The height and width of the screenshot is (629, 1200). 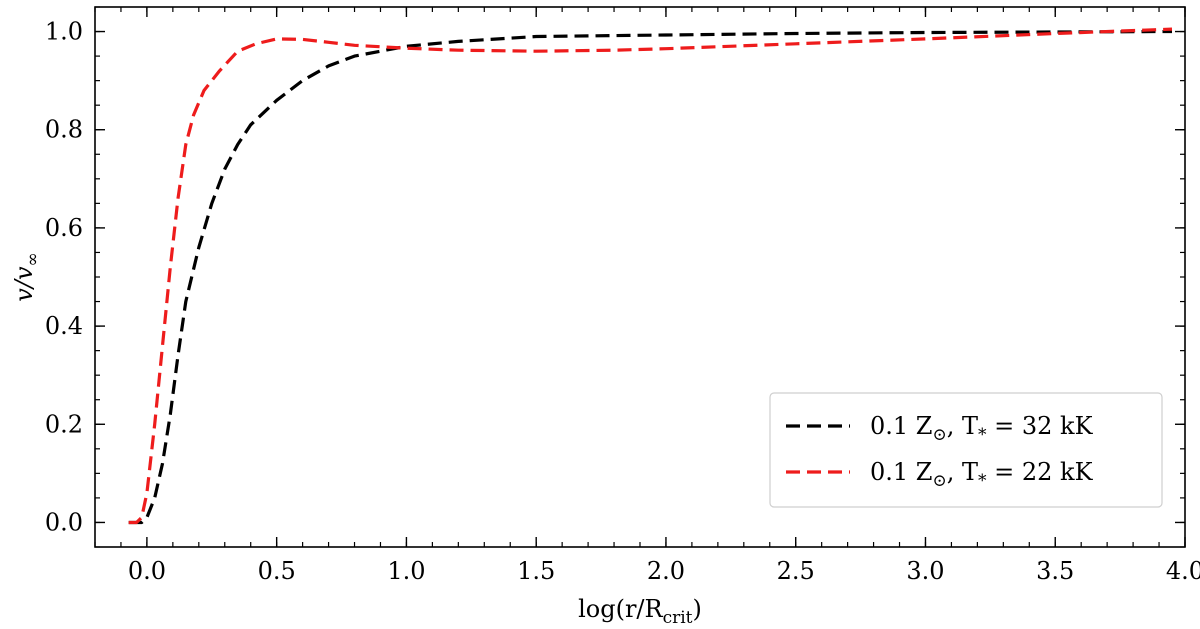 What do you see at coordinates (796, 571) in the screenshot?
I see `x-tick-label: 2.5` at bounding box center [796, 571].